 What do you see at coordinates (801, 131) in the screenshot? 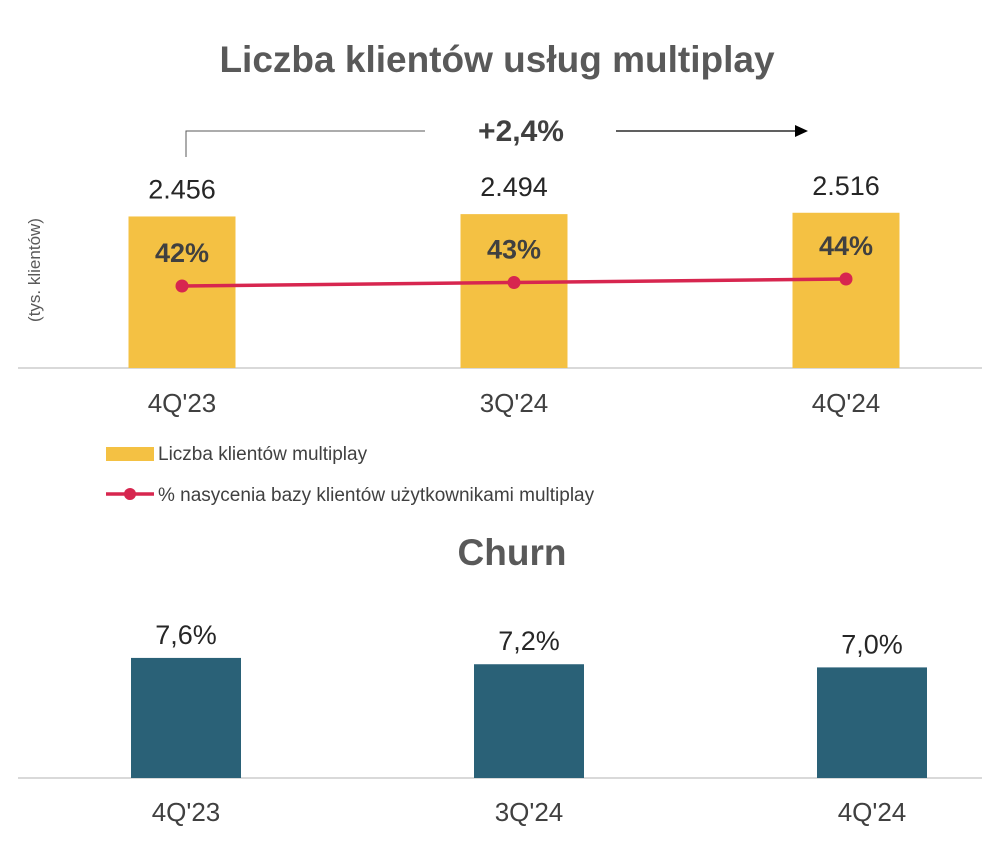
I see `growth-arrowhead` at bounding box center [801, 131].